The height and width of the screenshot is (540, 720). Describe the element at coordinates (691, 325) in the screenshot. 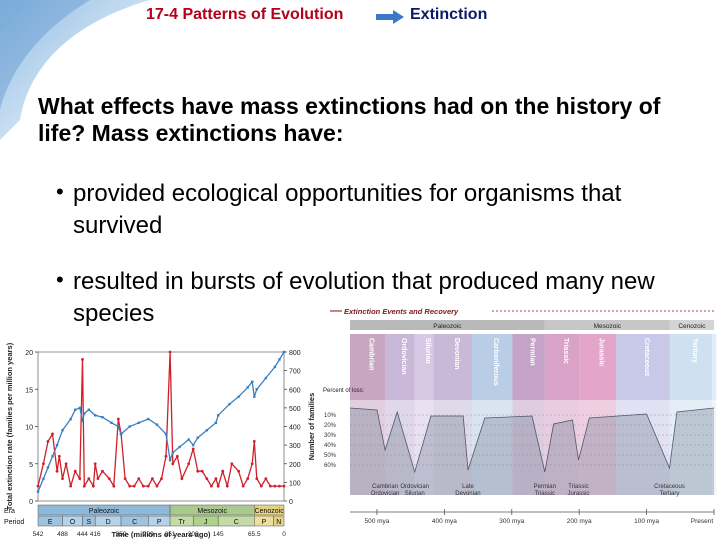

I see `era-band` at that location.